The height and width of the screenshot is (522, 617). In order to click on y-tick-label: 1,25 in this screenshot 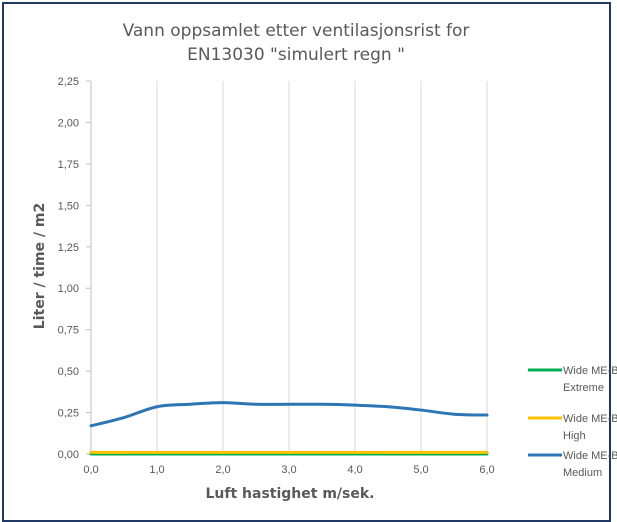, I will do `click(68, 248)`.